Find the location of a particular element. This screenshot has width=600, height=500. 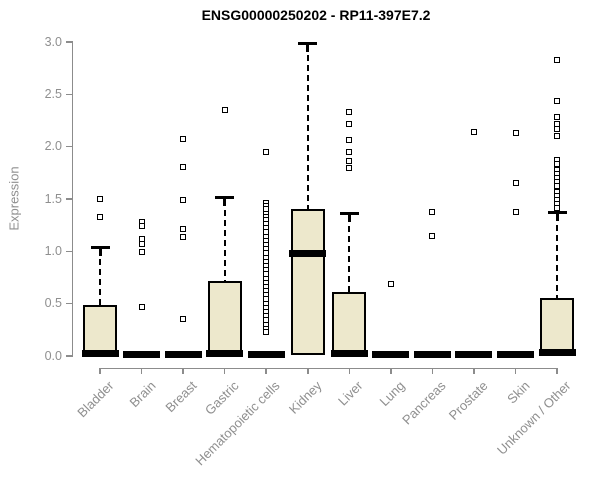

chart-title: ENSG00000250202 - RP11-397E7.2 is located at coordinates (316, 15).